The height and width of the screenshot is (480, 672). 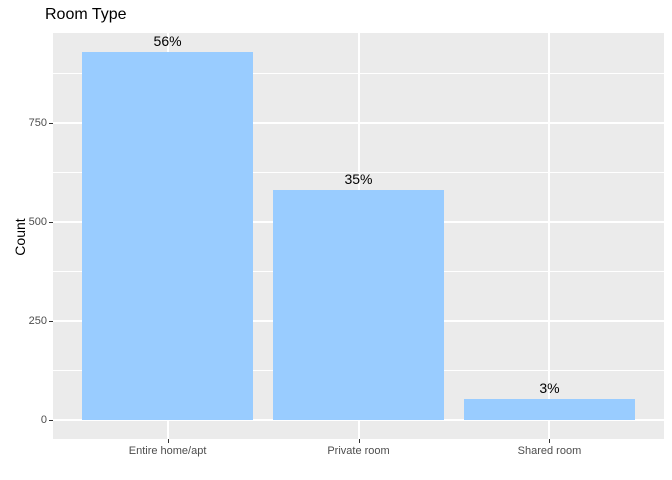 I want to click on bar-value-label: 56%, so click(x=167, y=41).